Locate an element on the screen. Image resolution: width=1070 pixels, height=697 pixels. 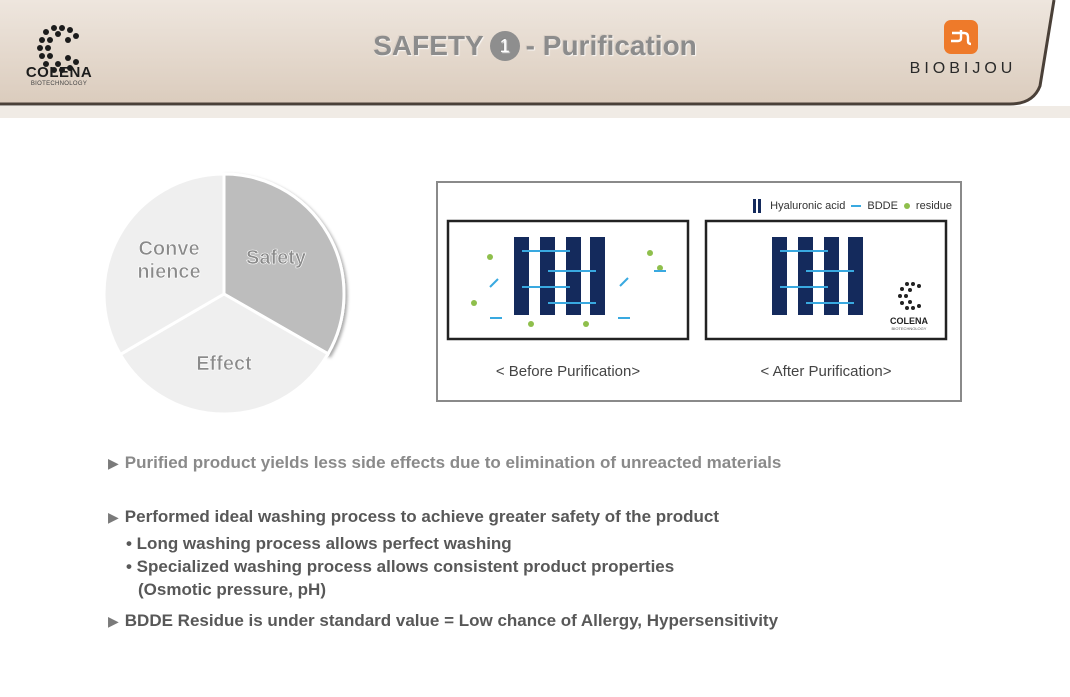
legend-hyaluronic: Hyaluronic acid is located at coordinates (808, 206).